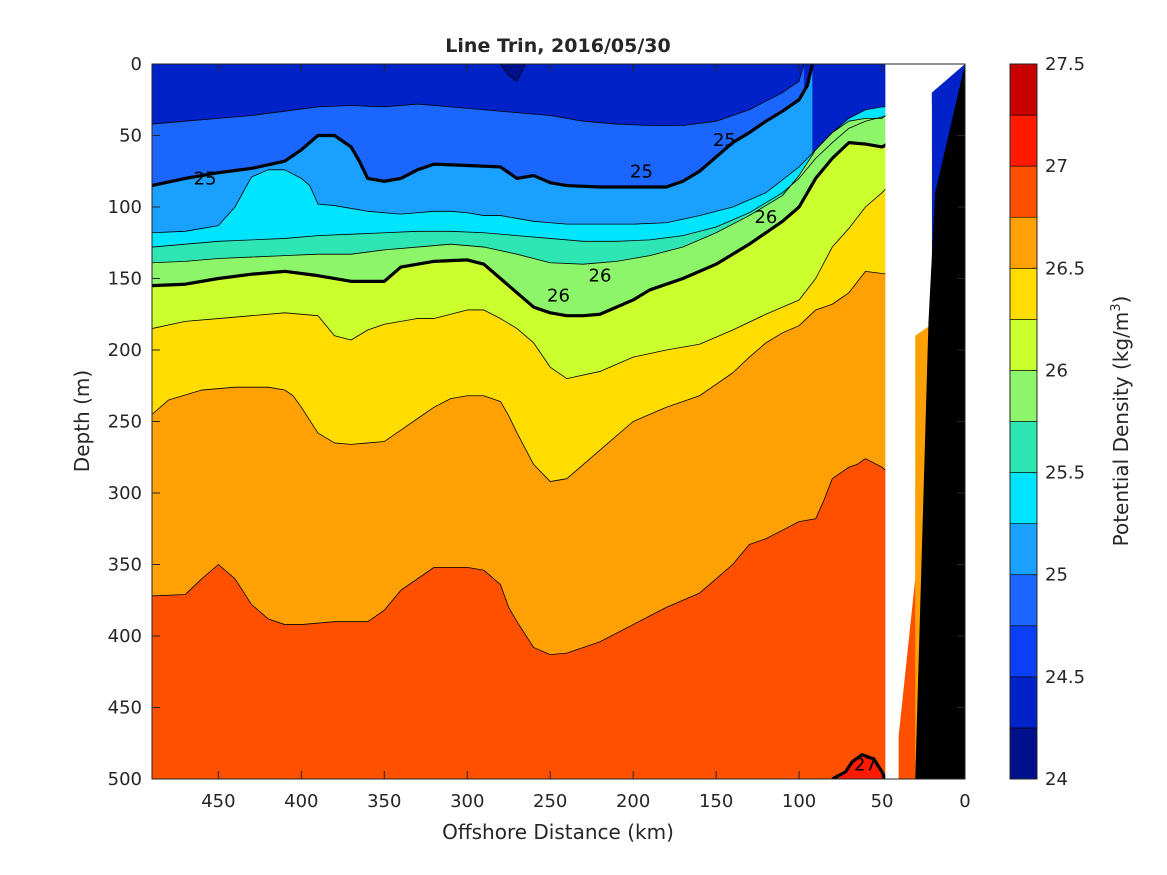 This screenshot has height=875, width=1167. I want to click on colorbar-label-sup: 3, so click(1116, 307).